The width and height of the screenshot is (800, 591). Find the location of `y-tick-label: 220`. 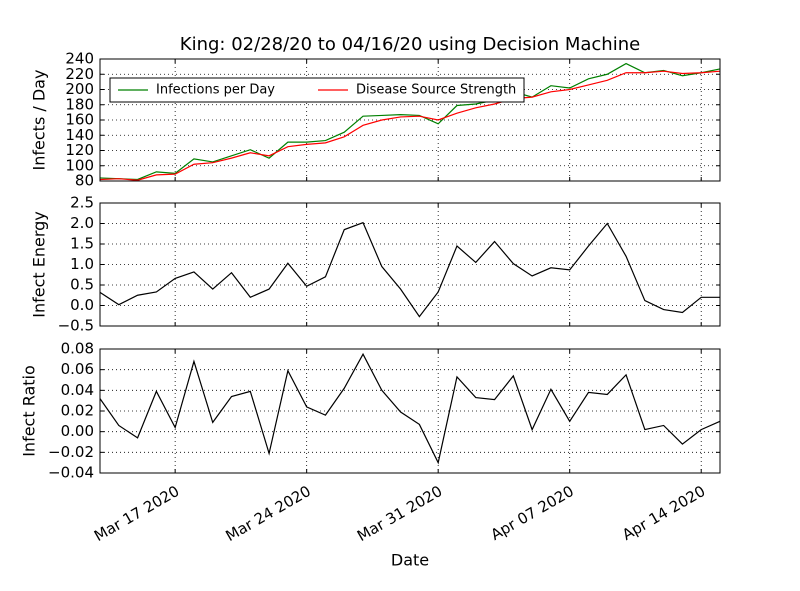

y-tick-label: 220 is located at coordinates (79, 74).